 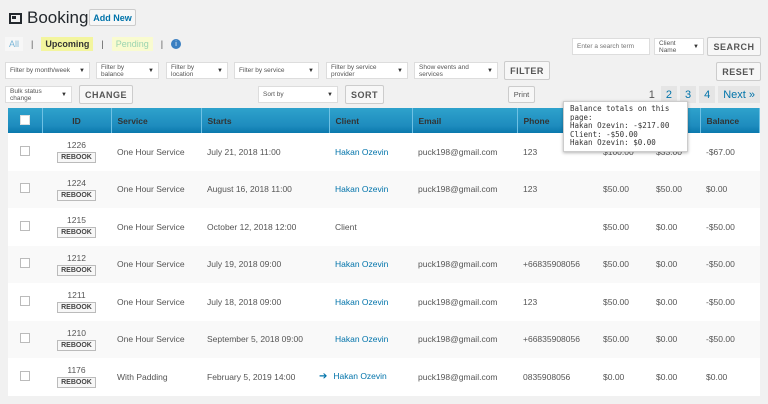 I want to click on pagination: 1 2 3 4 Next », so click(x=703, y=94).